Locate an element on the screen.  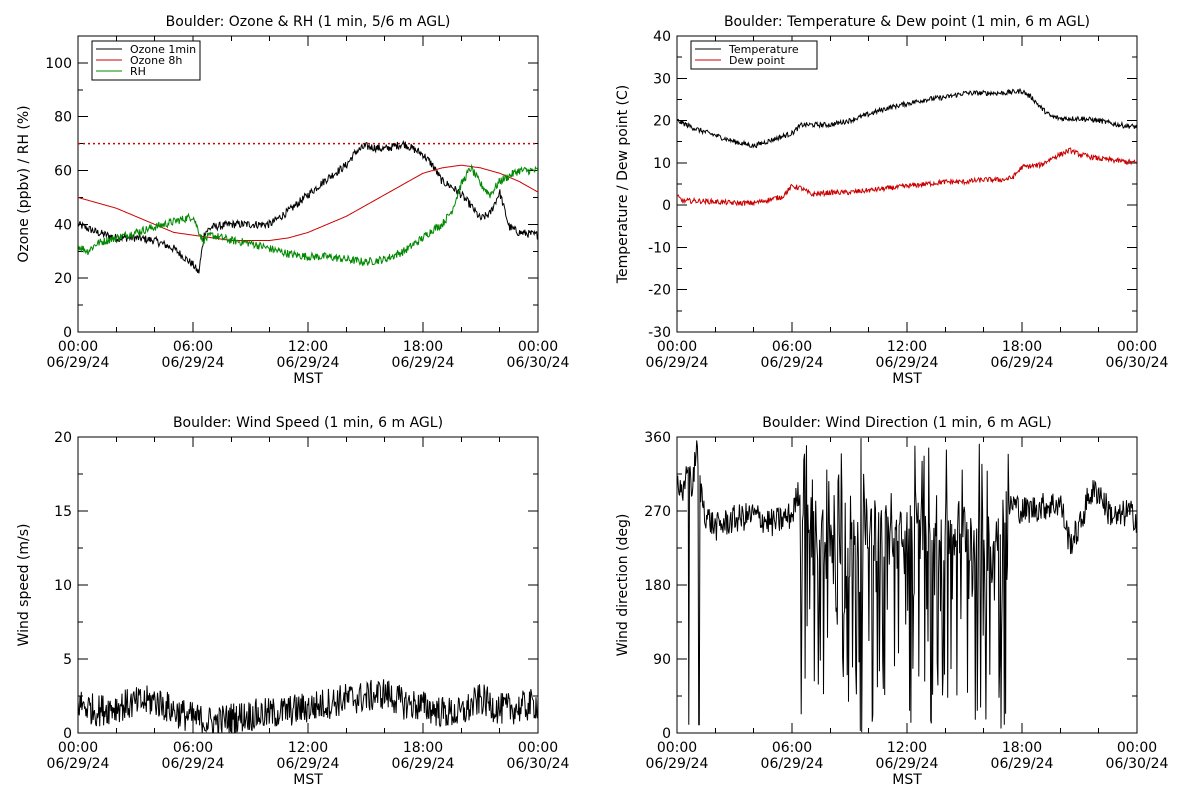
y-axis-label: Temperature / Dew point (C) is located at coordinates (623, 184).